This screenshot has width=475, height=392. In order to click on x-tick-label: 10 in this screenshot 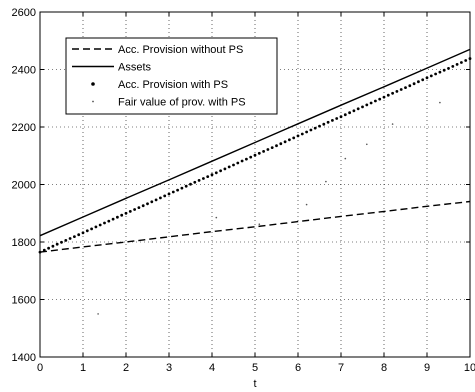, I will do `click(469, 368)`.